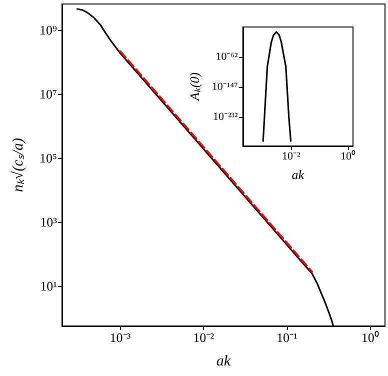 This screenshot has width=388, height=376. Describe the element at coordinates (120, 337) in the screenshot. I see `x-tick-label: 10⁻³` at that location.